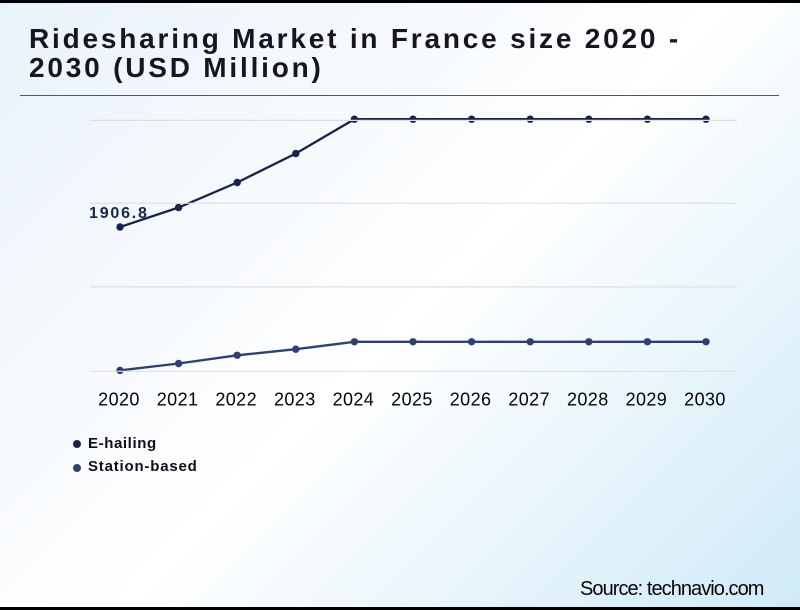  What do you see at coordinates (119, 399) in the screenshot?
I see `svg-text: 2020` at bounding box center [119, 399].